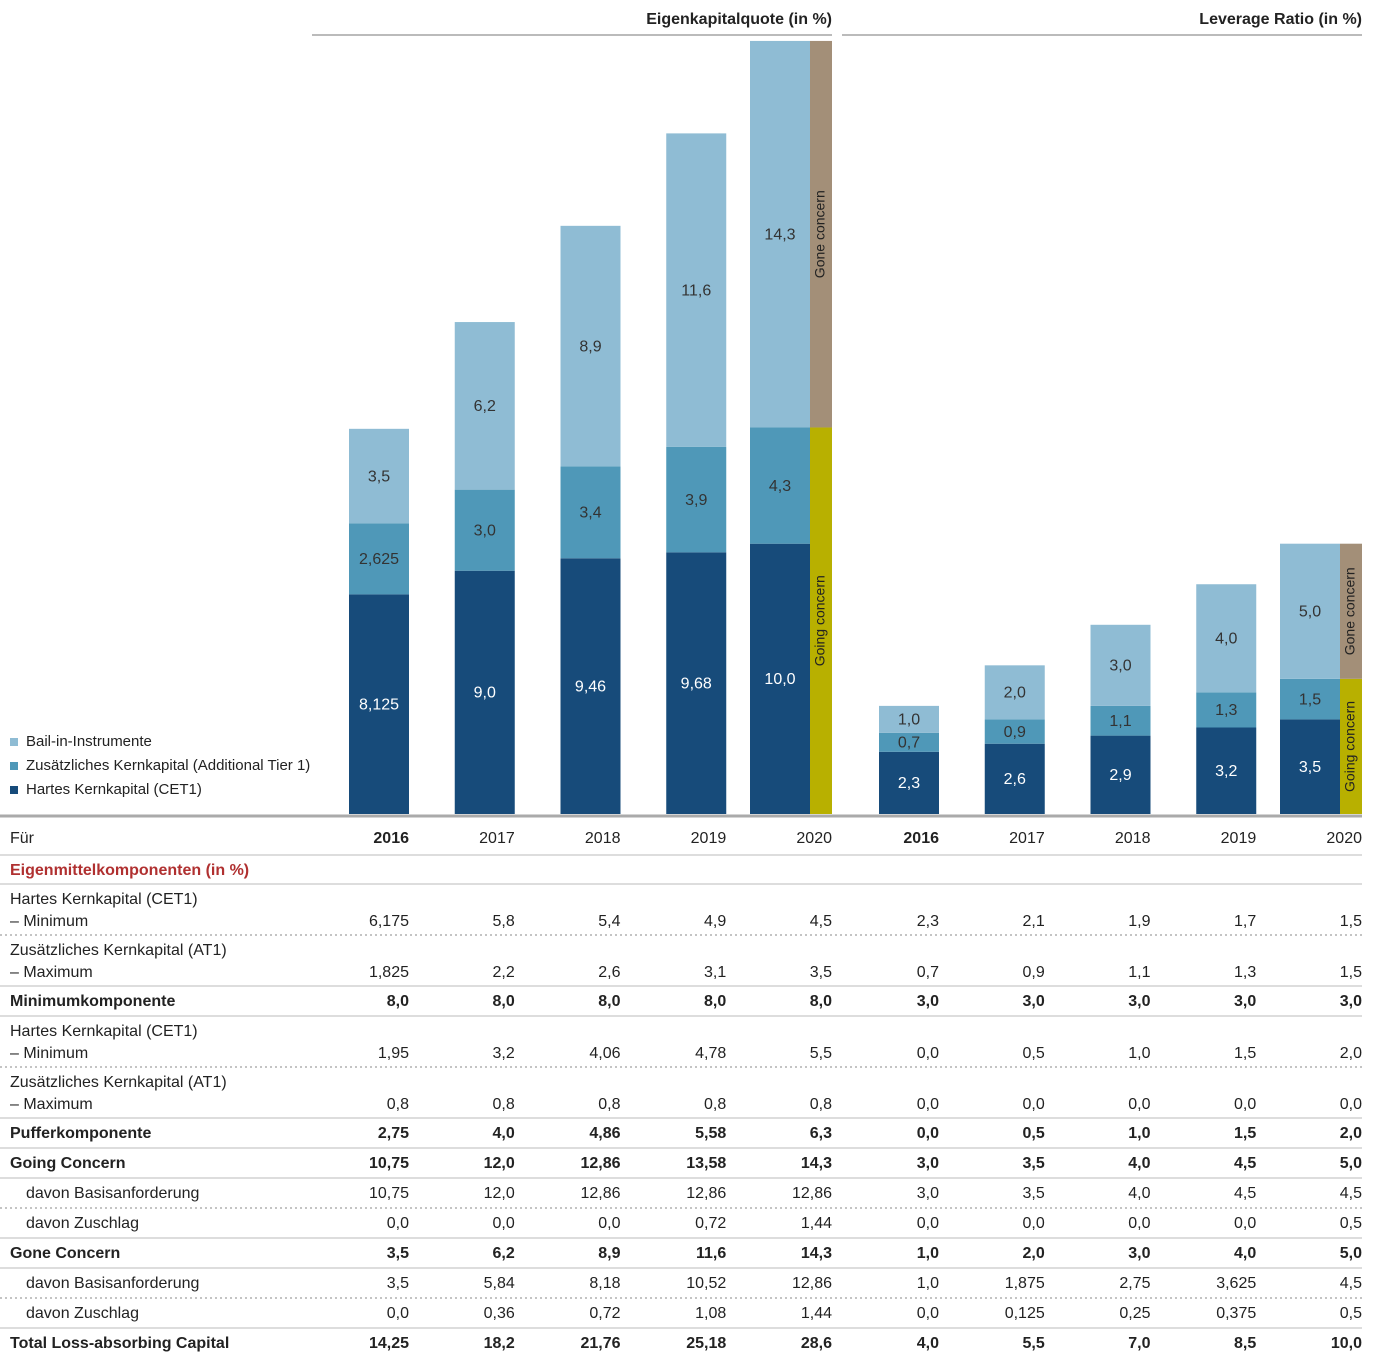 Image resolution: width=1374 pixels, height=1372 pixels. Describe the element at coordinates (590, 346) in the screenshot. I see `value-label: 8,9` at that location.